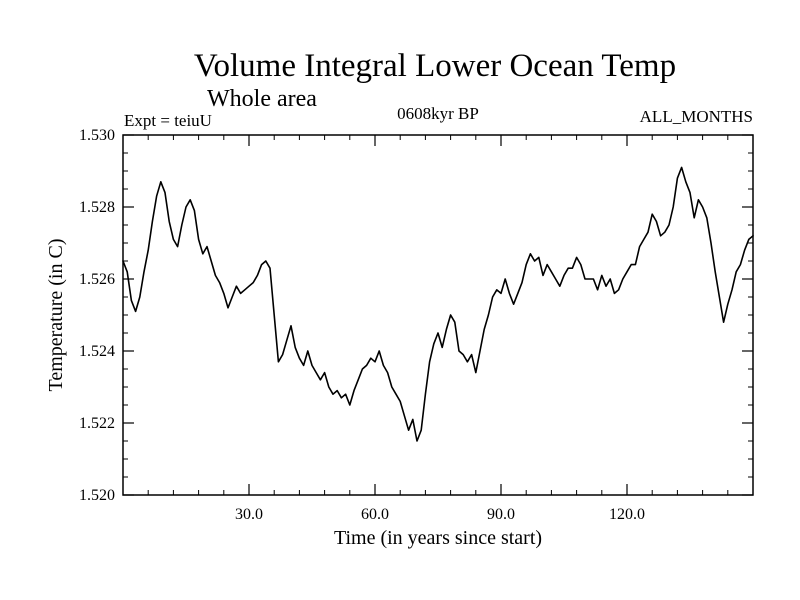  What do you see at coordinates (97, 207) in the screenshot?
I see `y-tick-label: 1.528` at bounding box center [97, 207].